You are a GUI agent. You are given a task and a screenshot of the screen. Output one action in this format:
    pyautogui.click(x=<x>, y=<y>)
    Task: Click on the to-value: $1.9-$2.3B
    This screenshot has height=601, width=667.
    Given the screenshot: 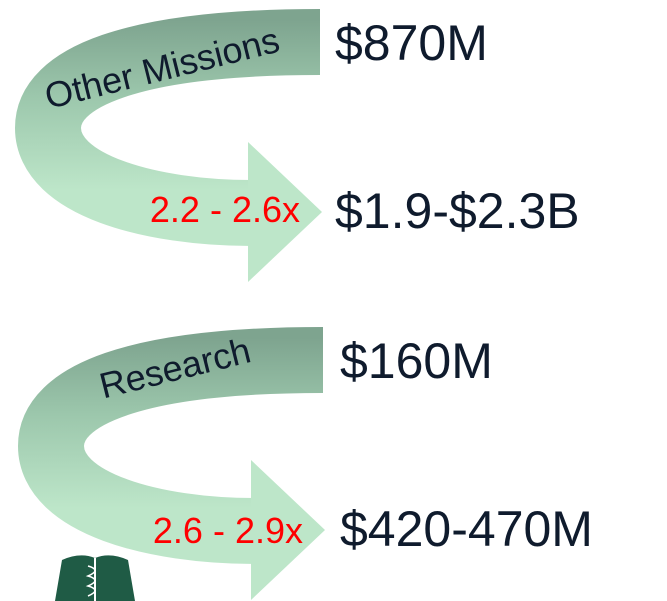 What is the action you would take?
    pyautogui.click(x=457, y=211)
    